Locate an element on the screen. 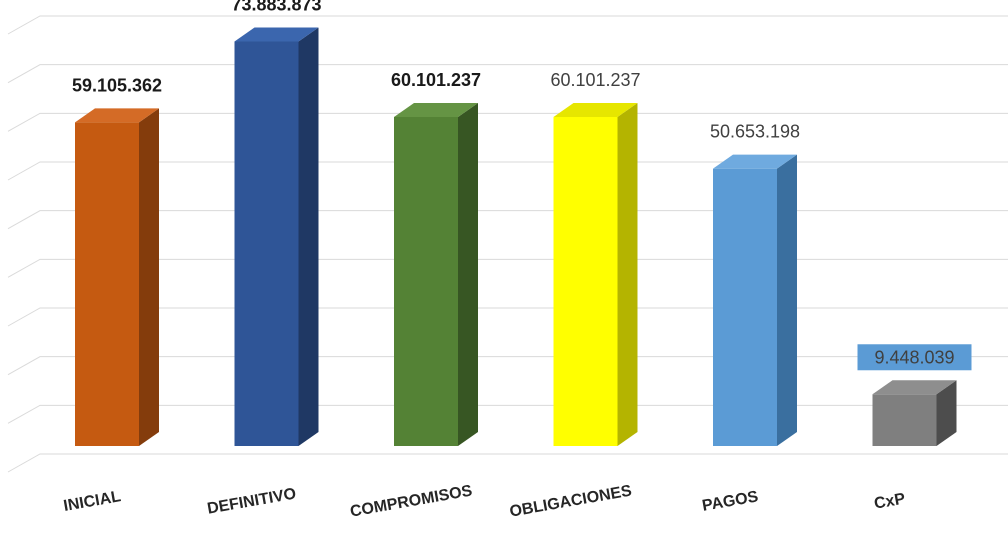 This screenshot has height=541, width=1008. category-label: INICIAL is located at coordinates (92, 501).